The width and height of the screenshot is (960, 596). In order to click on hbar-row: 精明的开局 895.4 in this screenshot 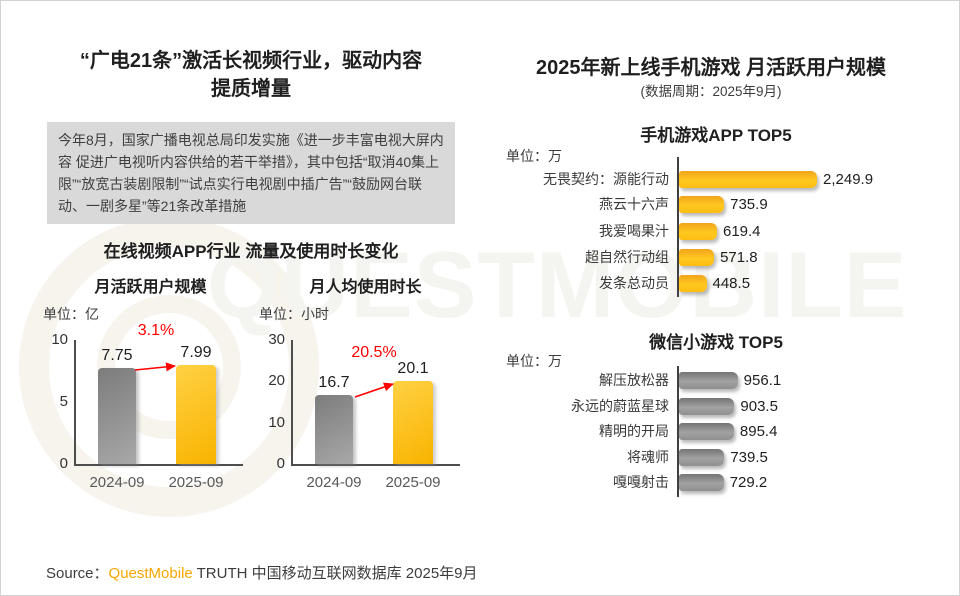, I will do `click(723, 431)`.